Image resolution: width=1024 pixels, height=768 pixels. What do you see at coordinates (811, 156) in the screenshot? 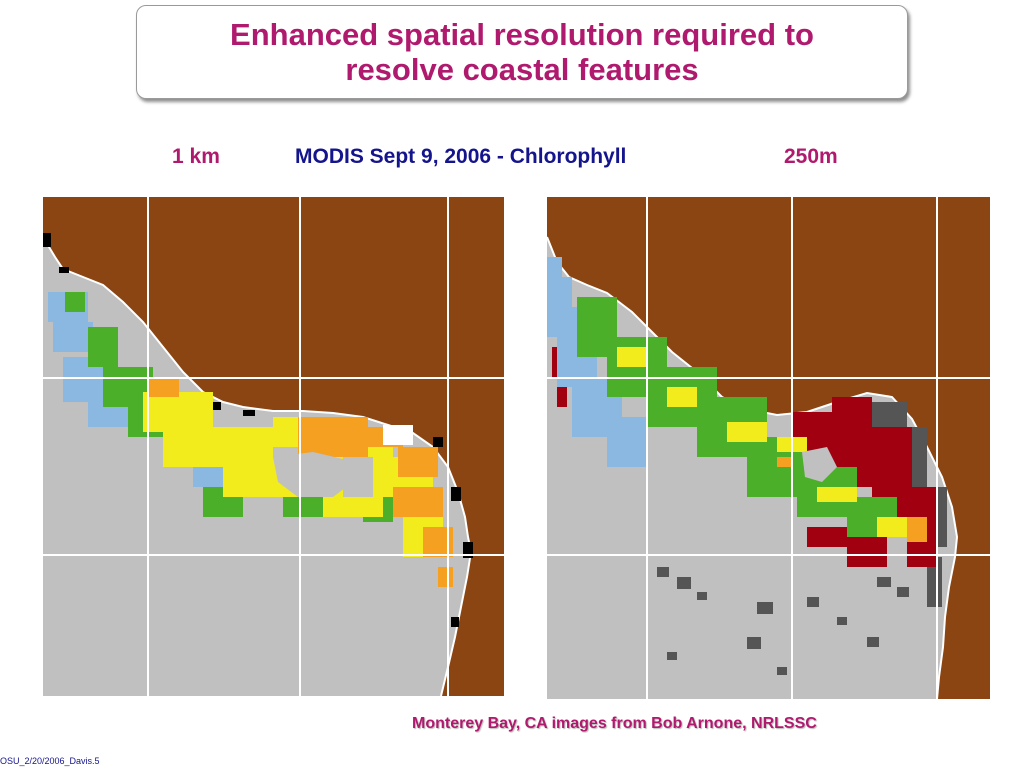
I see `caption-250m: 250m` at bounding box center [811, 156].